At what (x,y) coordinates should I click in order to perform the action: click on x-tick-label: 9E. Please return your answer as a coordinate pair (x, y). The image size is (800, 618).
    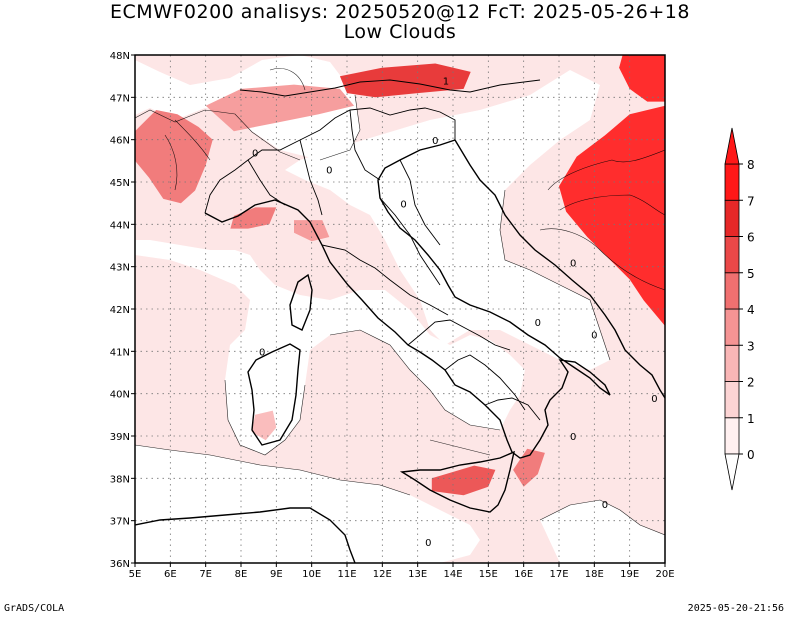
    Looking at the image, I should click on (276, 574).